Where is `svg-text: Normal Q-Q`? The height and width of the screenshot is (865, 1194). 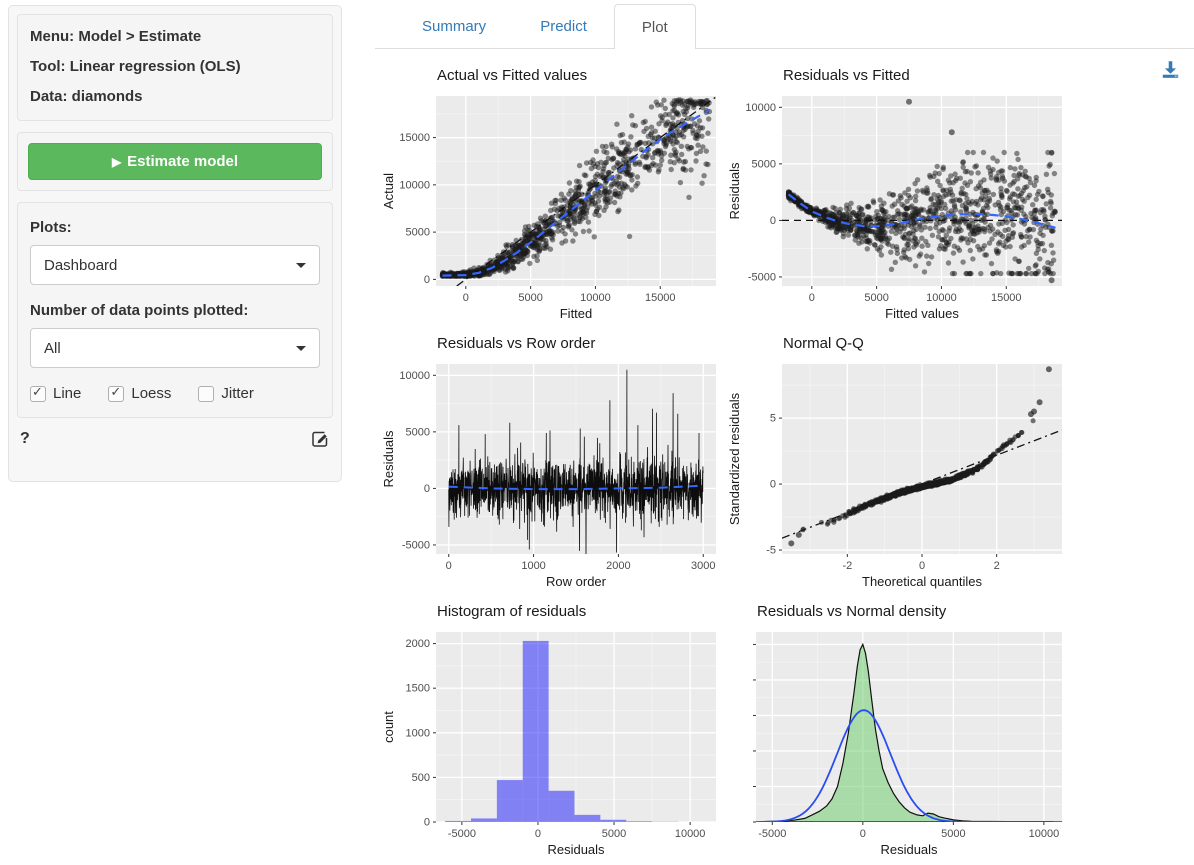 svg-text: Normal Q-Q is located at coordinates (823, 343).